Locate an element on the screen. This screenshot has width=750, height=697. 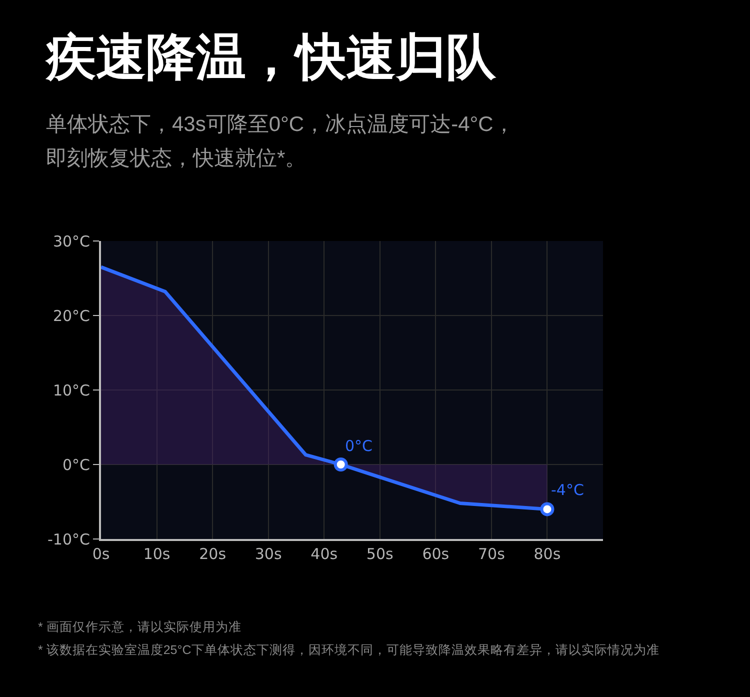
x-tick-label: 60s is located at coordinates (436, 554).